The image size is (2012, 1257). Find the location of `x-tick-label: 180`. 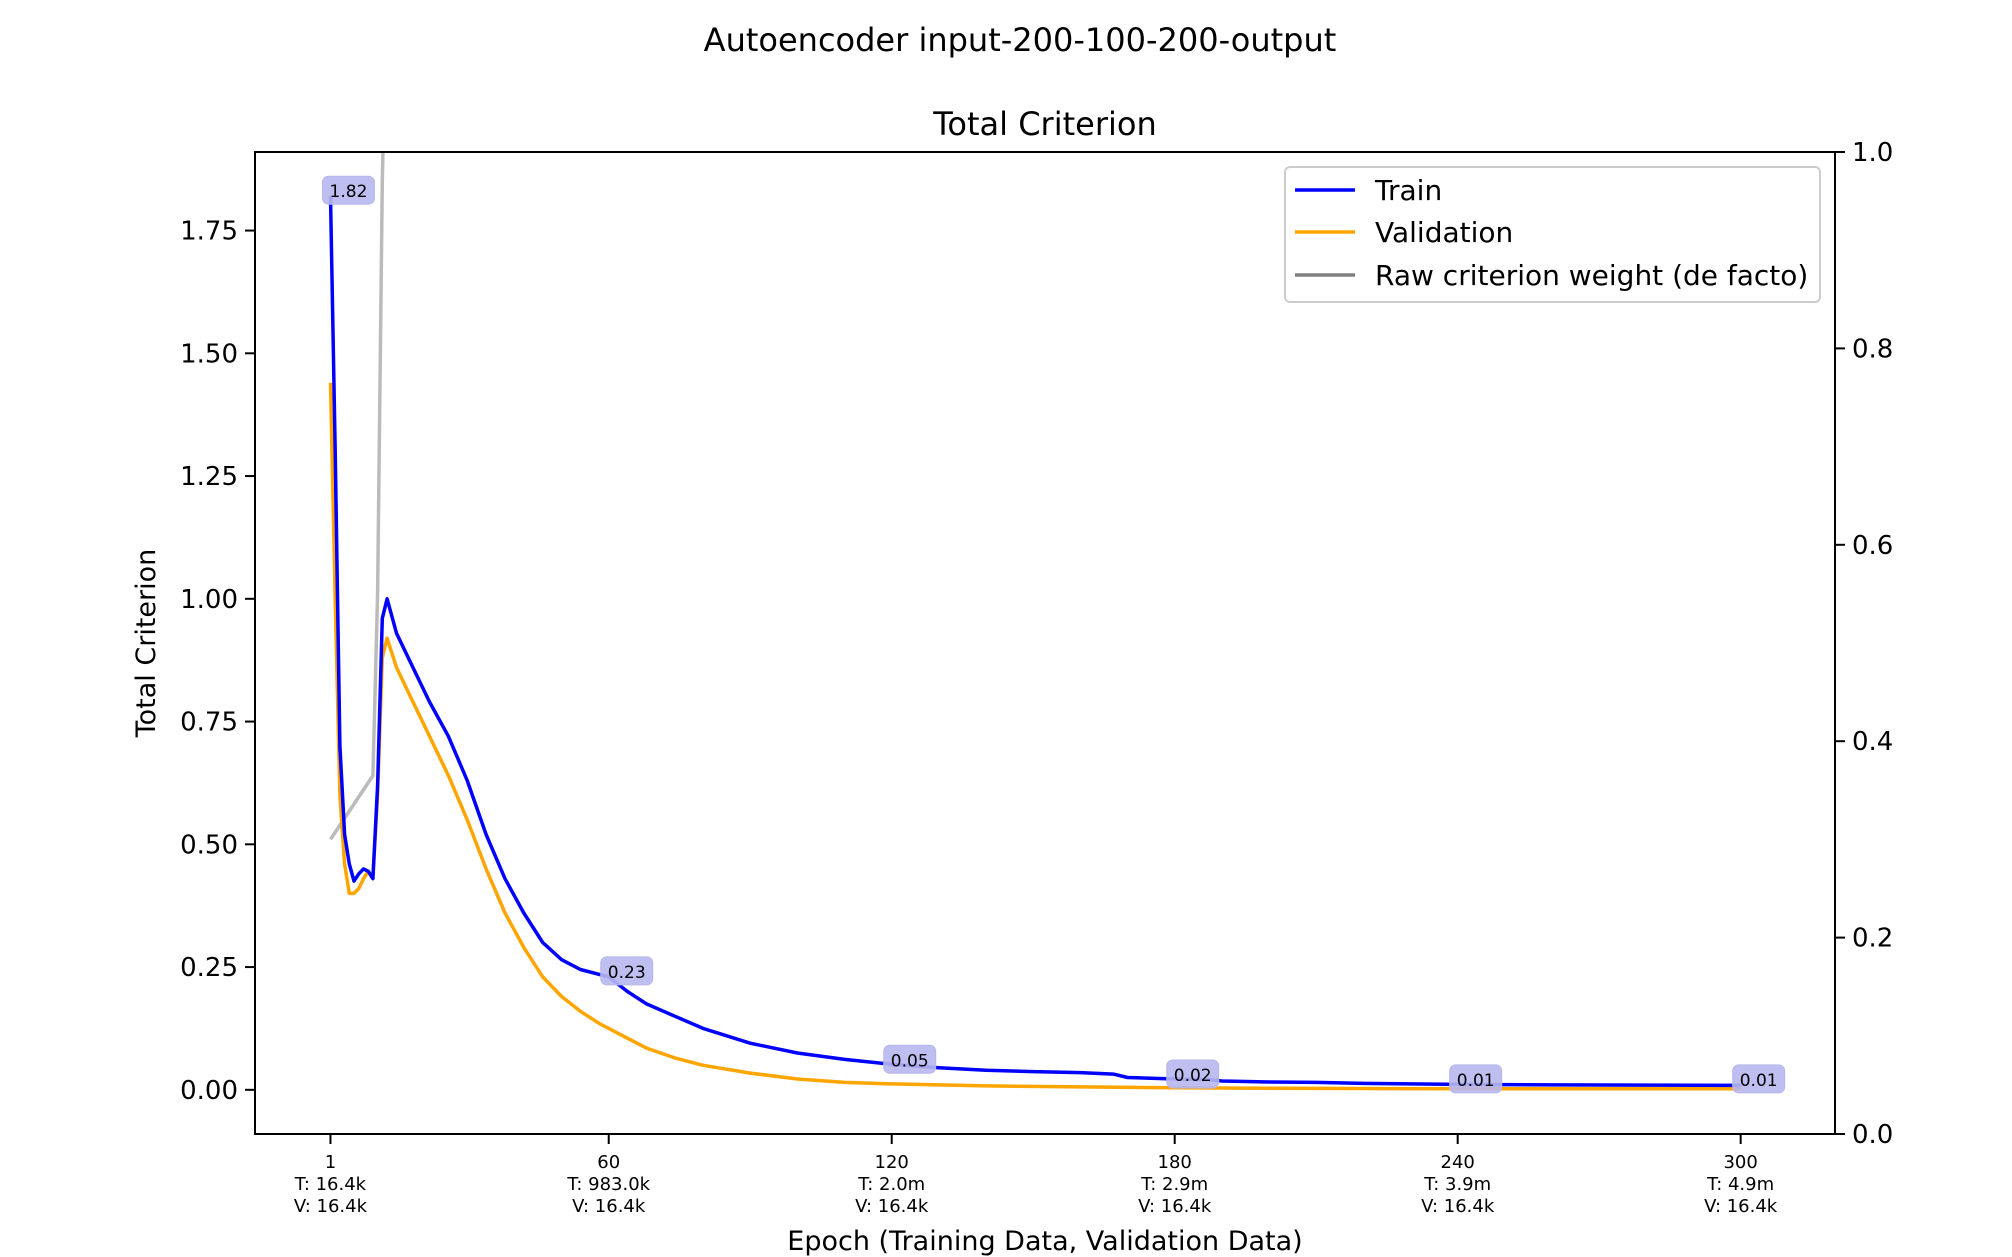

x-tick-label: 180 is located at coordinates (1175, 1162).